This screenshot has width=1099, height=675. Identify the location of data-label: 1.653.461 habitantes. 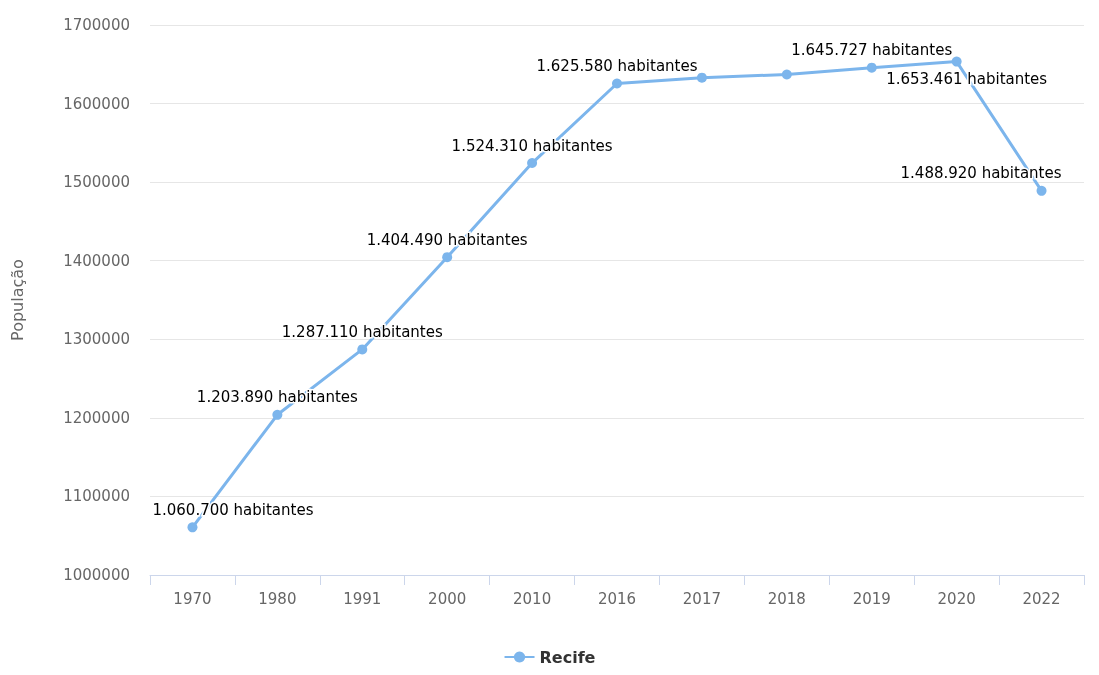
(967, 79).